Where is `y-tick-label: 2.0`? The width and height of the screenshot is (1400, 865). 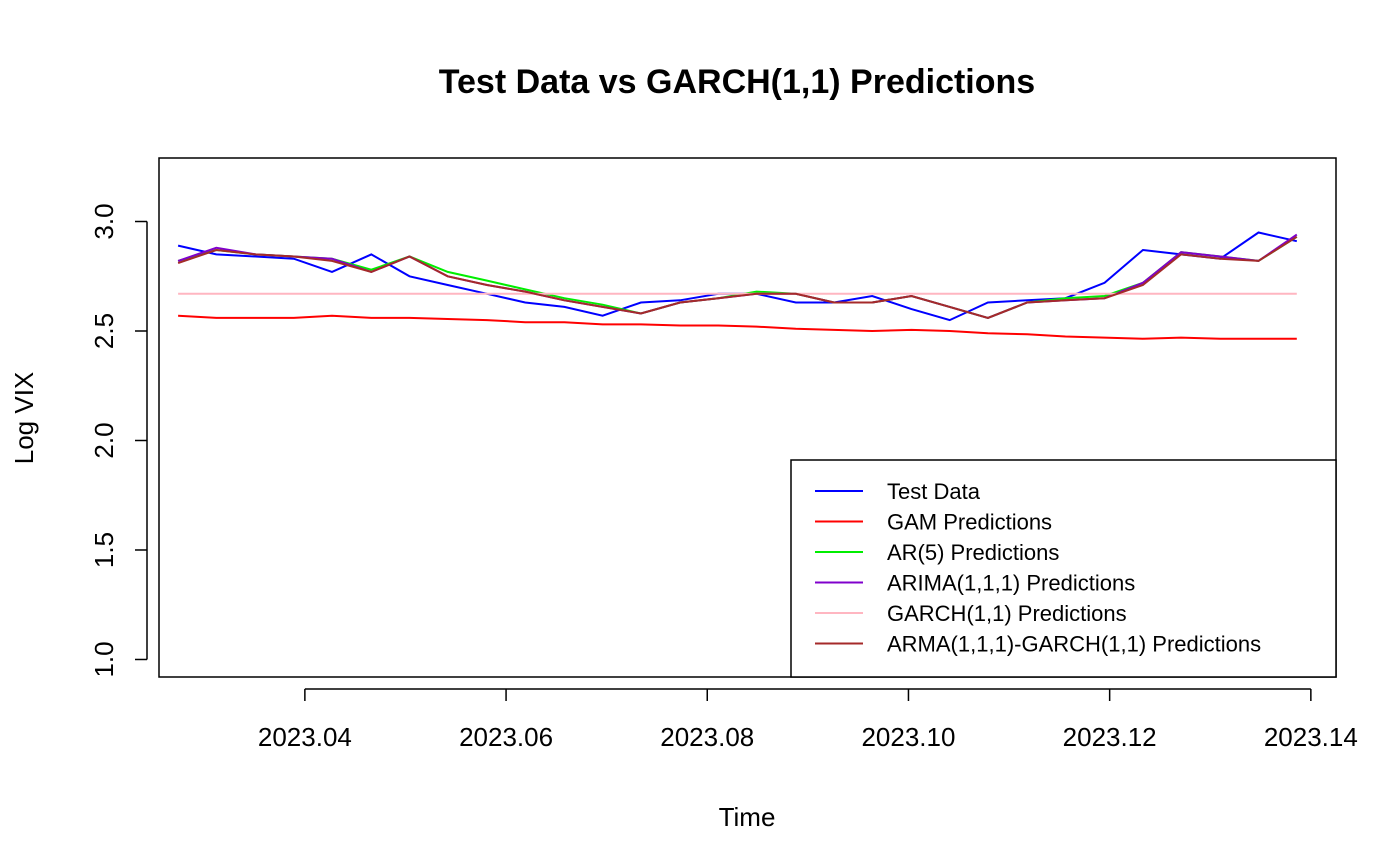 y-tick-label: 2.0 is located at coordinates (104, 440).